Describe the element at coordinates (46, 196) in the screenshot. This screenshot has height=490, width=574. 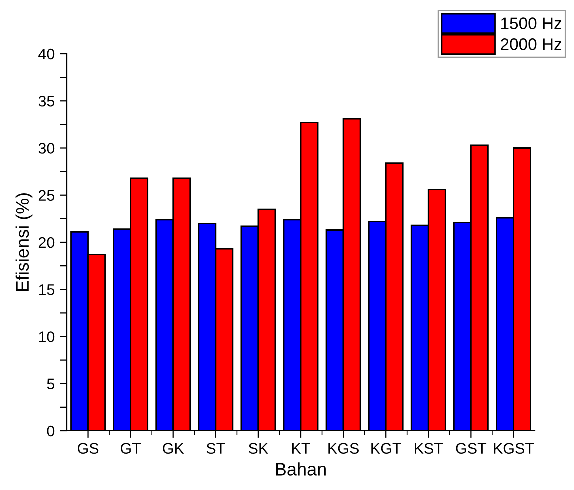
I see `y-tick-label: 25` at that location.